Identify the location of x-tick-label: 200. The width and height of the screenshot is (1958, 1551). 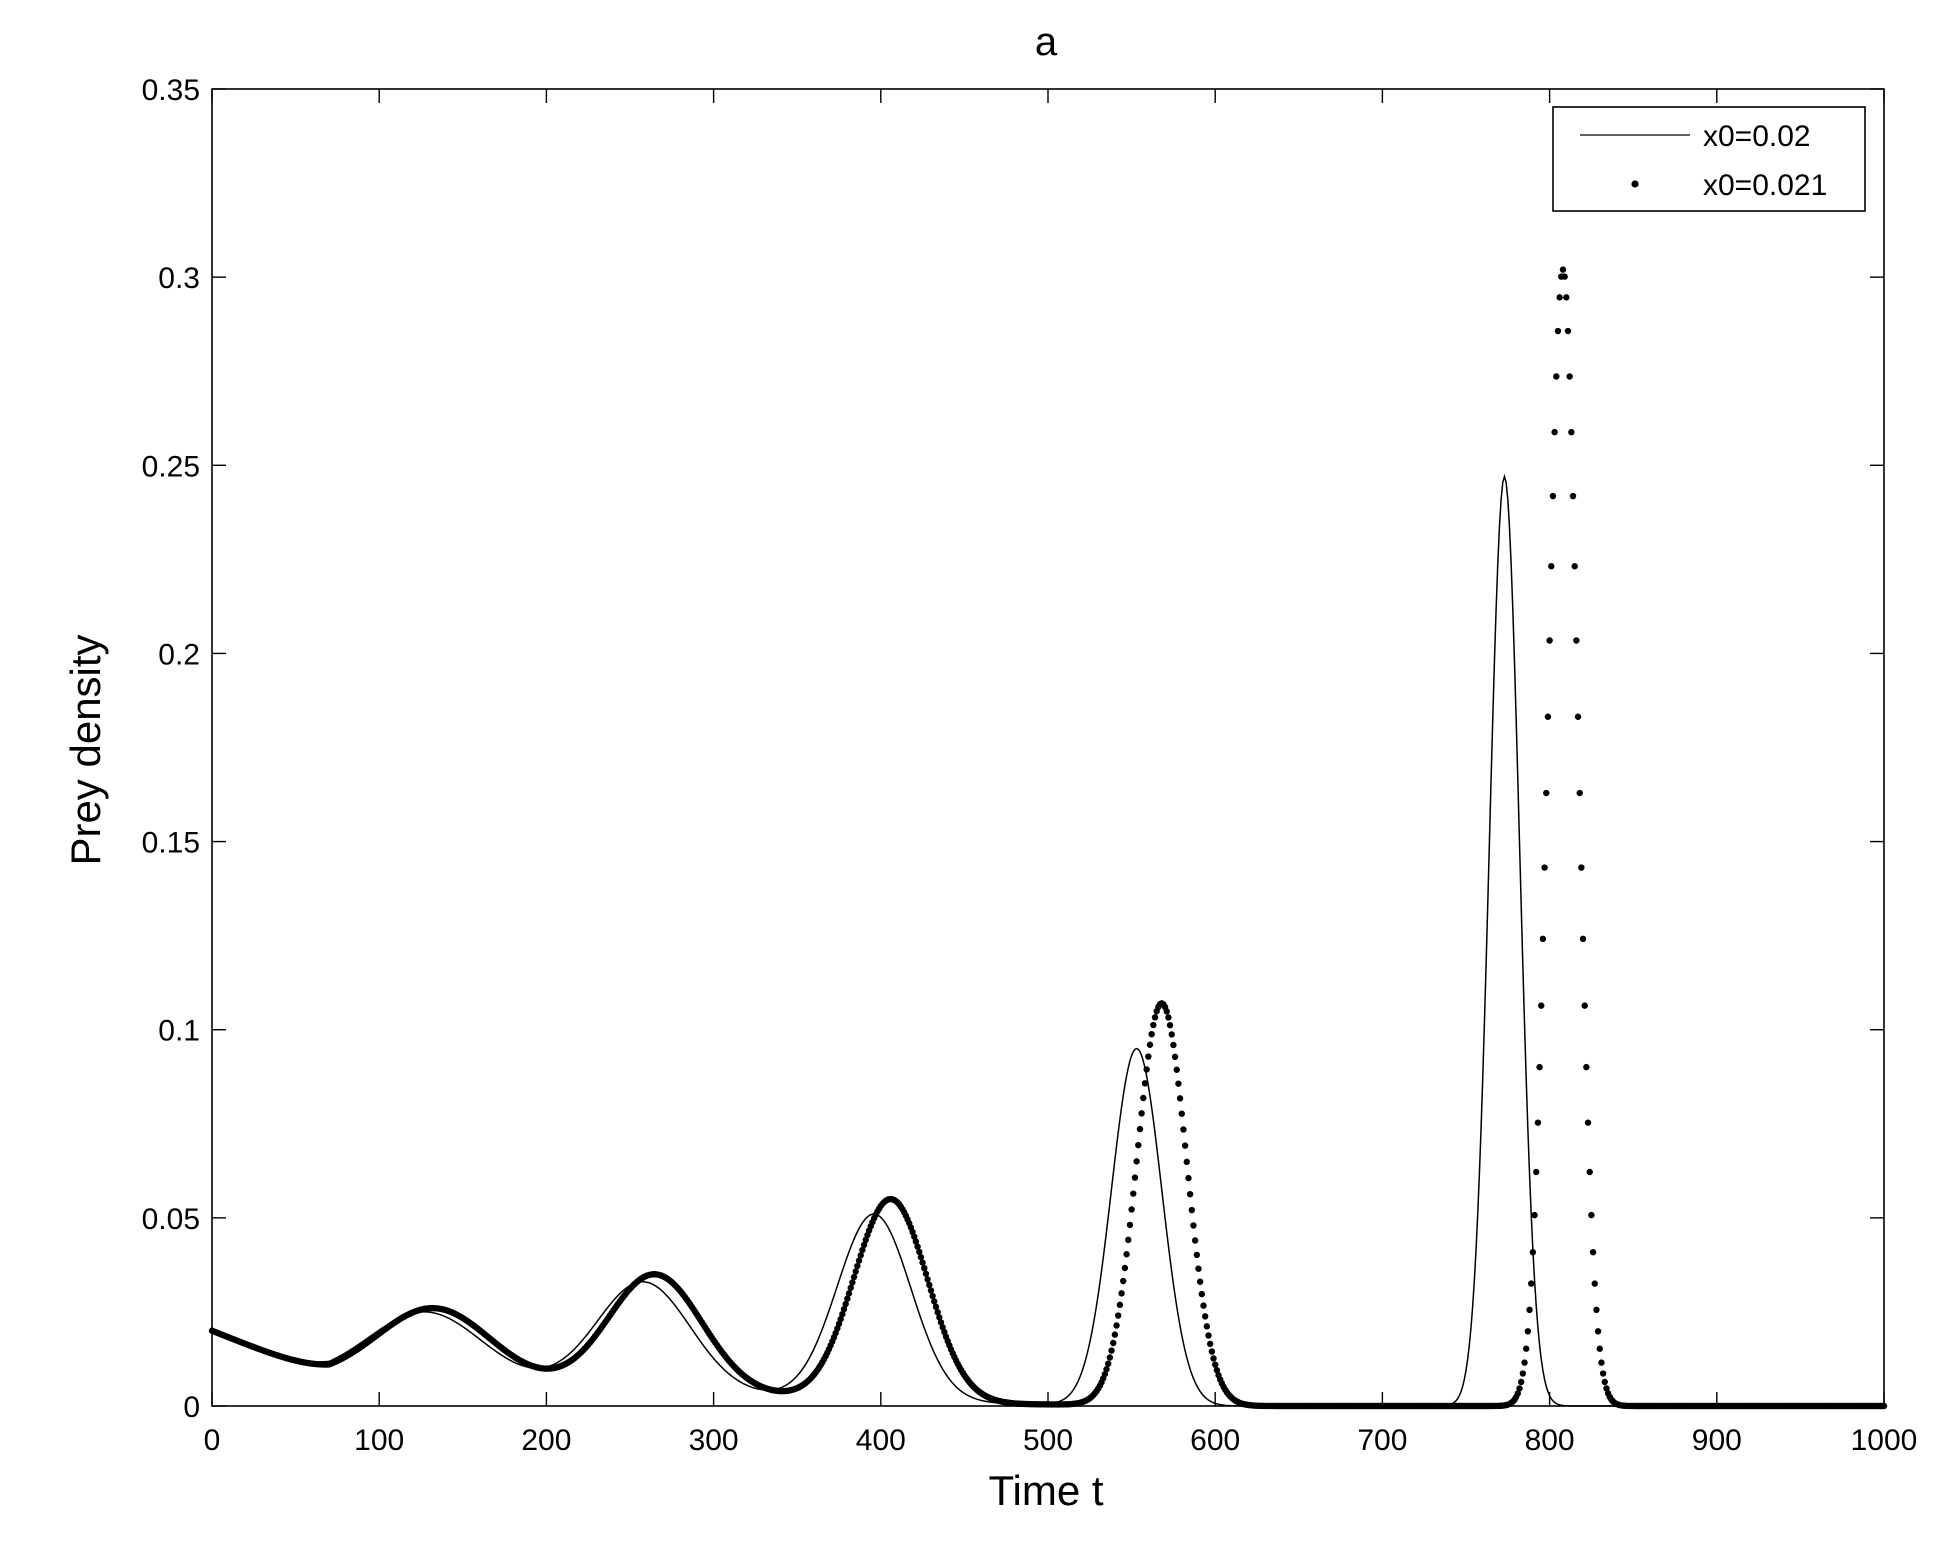
(546, 1440).